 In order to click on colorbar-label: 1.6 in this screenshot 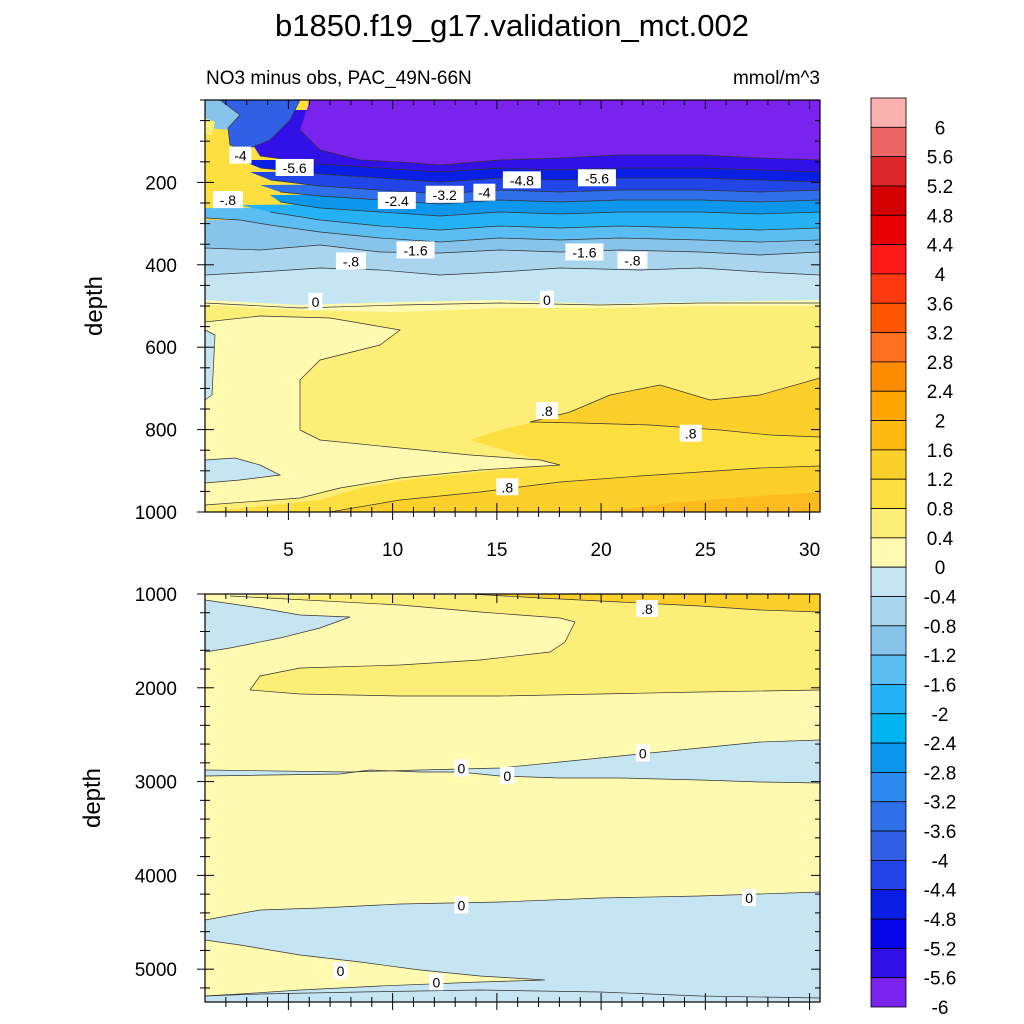, I will do `click(940, 451)`.